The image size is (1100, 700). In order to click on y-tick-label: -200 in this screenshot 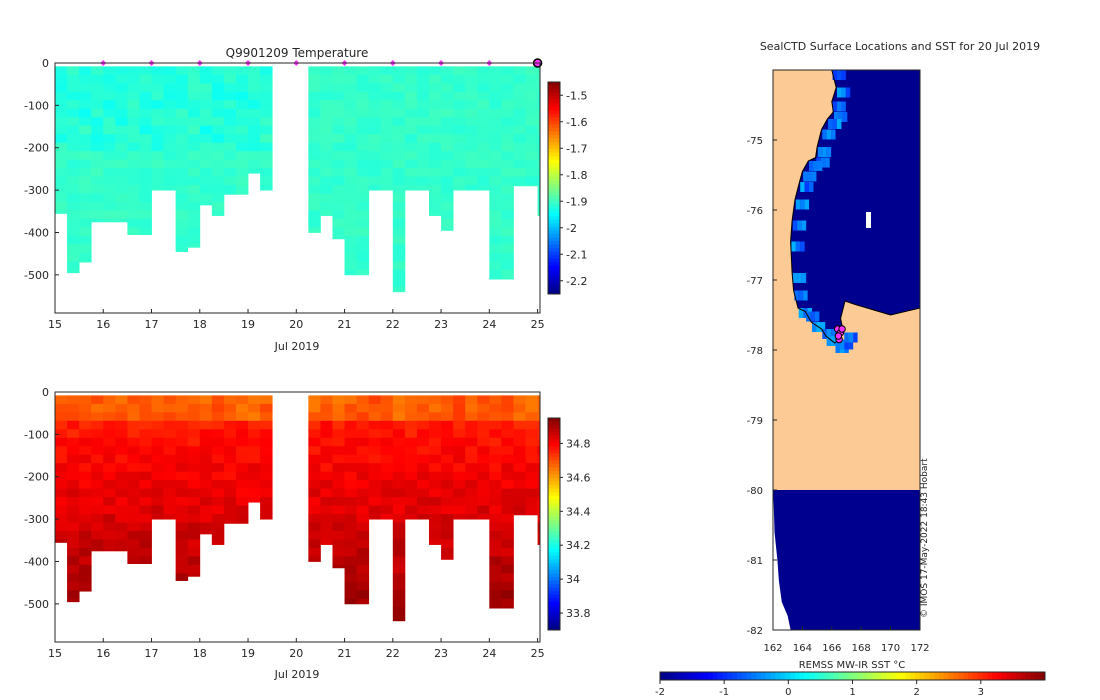, I will do `click(36, 148)`.